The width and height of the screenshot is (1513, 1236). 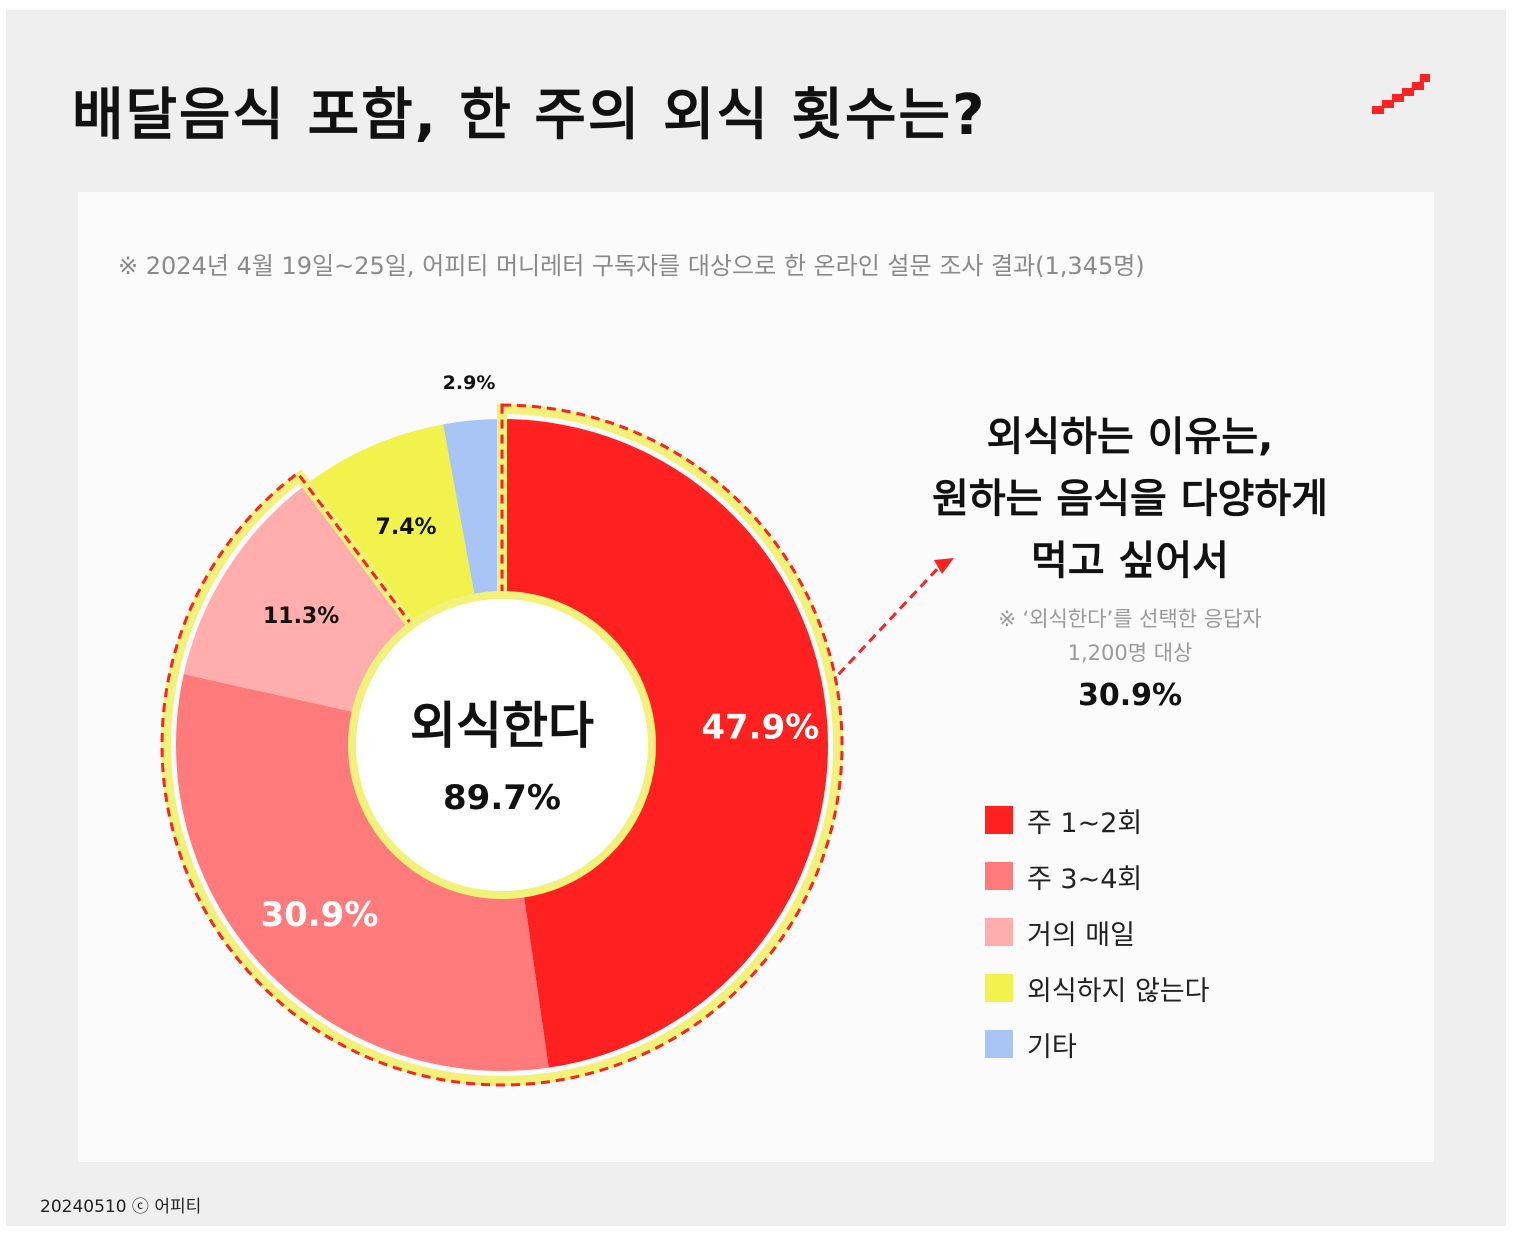 What do you see at coordinates (760, 727) in the screenshot?
I see `slice-label-1: 47.9%` at bounding box center [760, 727].